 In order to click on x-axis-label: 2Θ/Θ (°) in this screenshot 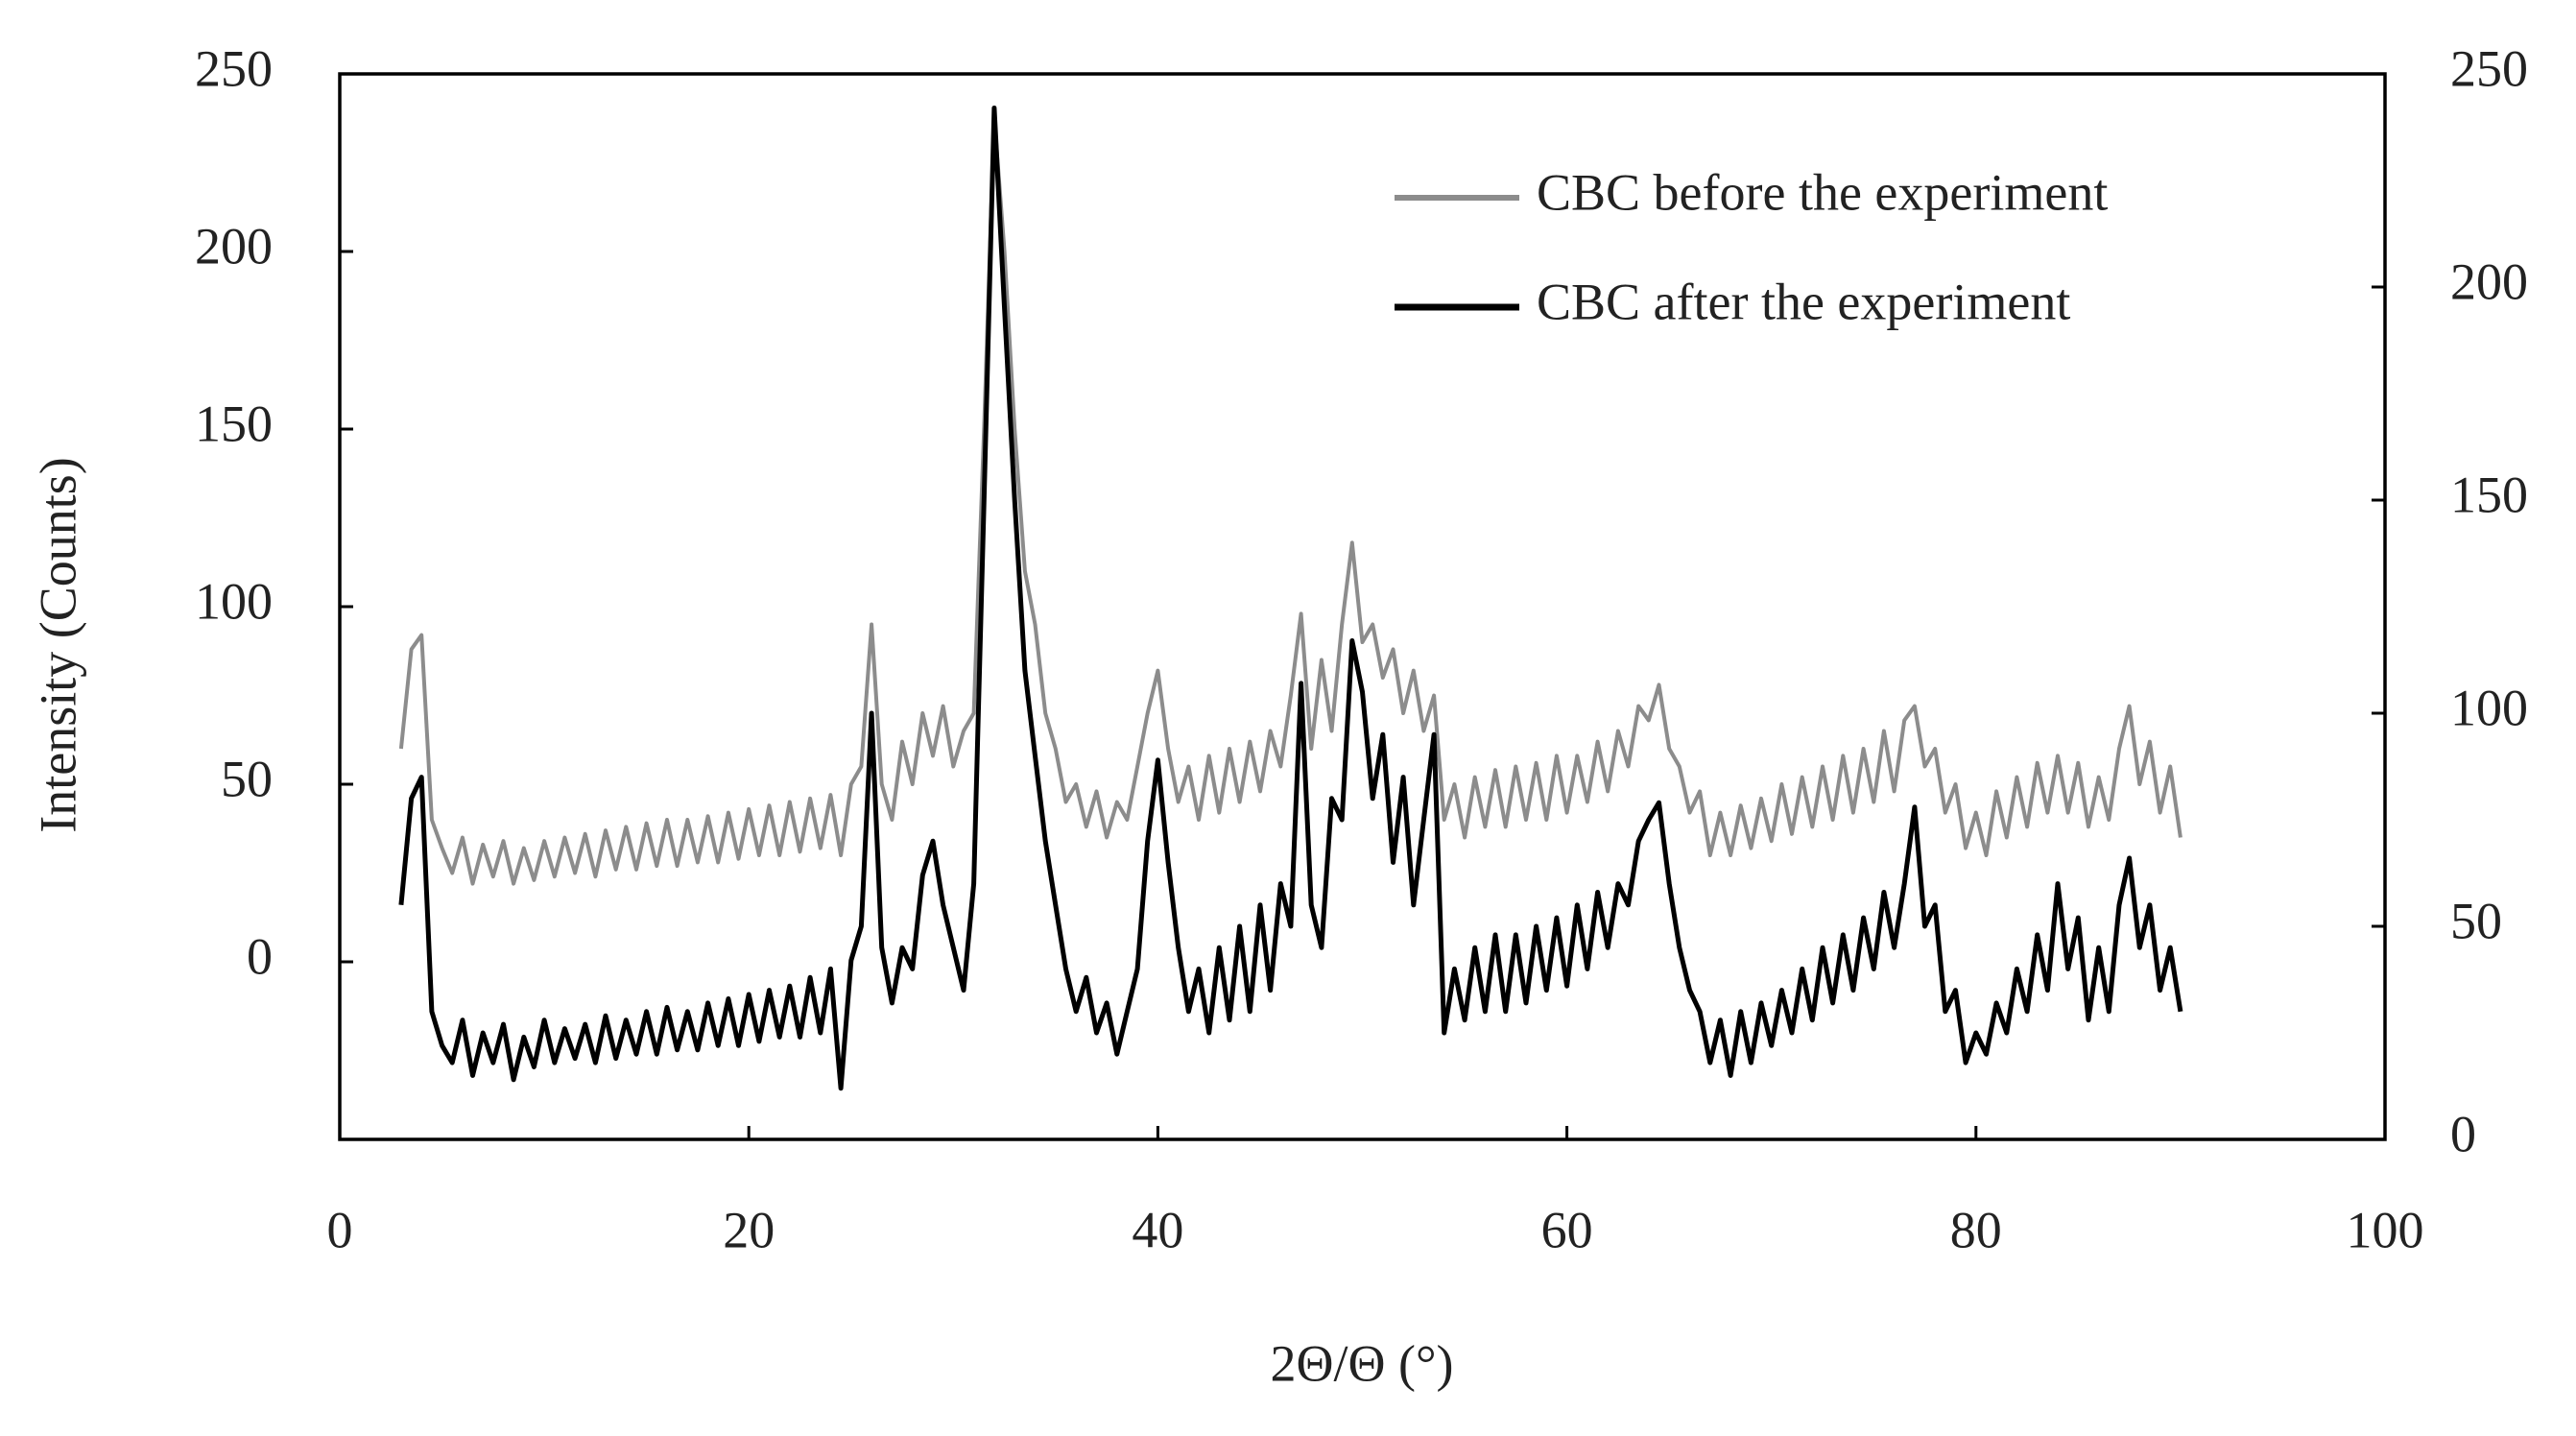, I will do `click(1361, 1363)`.